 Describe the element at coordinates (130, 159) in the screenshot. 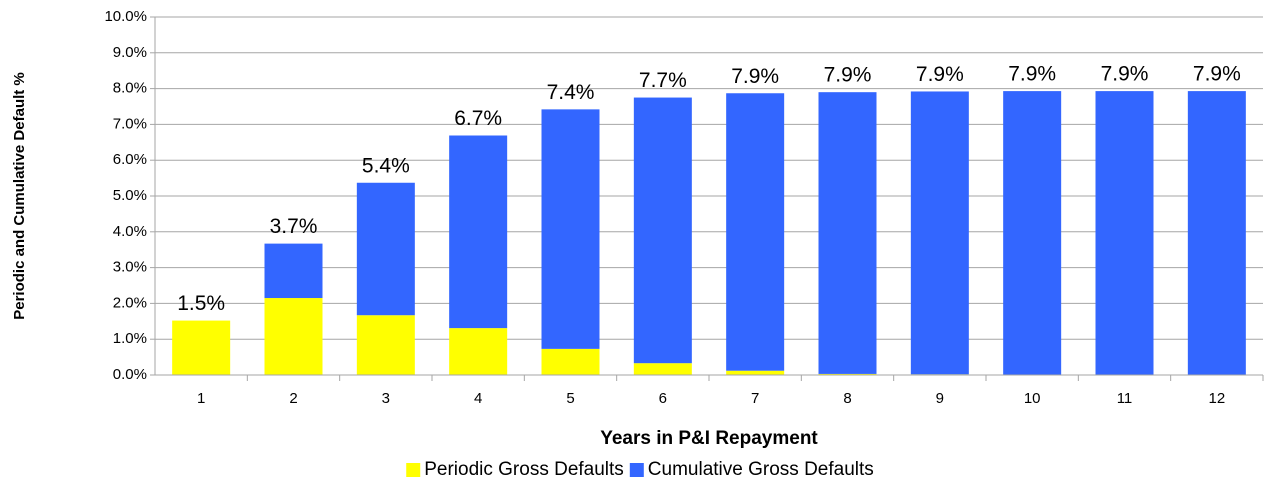

I see `y-tick-label: 6.0%` at that location.